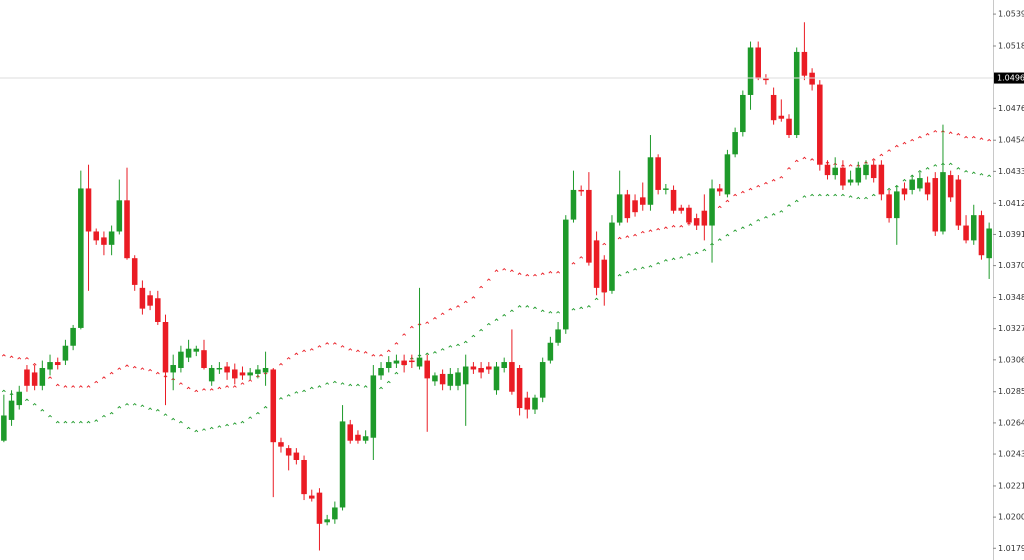 The width and height of the screenshot is (1024, 560). What do you see at coordinates (1011, 14) in the screenshot?
I see `y-tick-label: 1.05395` at bounding box center [1011, 14].